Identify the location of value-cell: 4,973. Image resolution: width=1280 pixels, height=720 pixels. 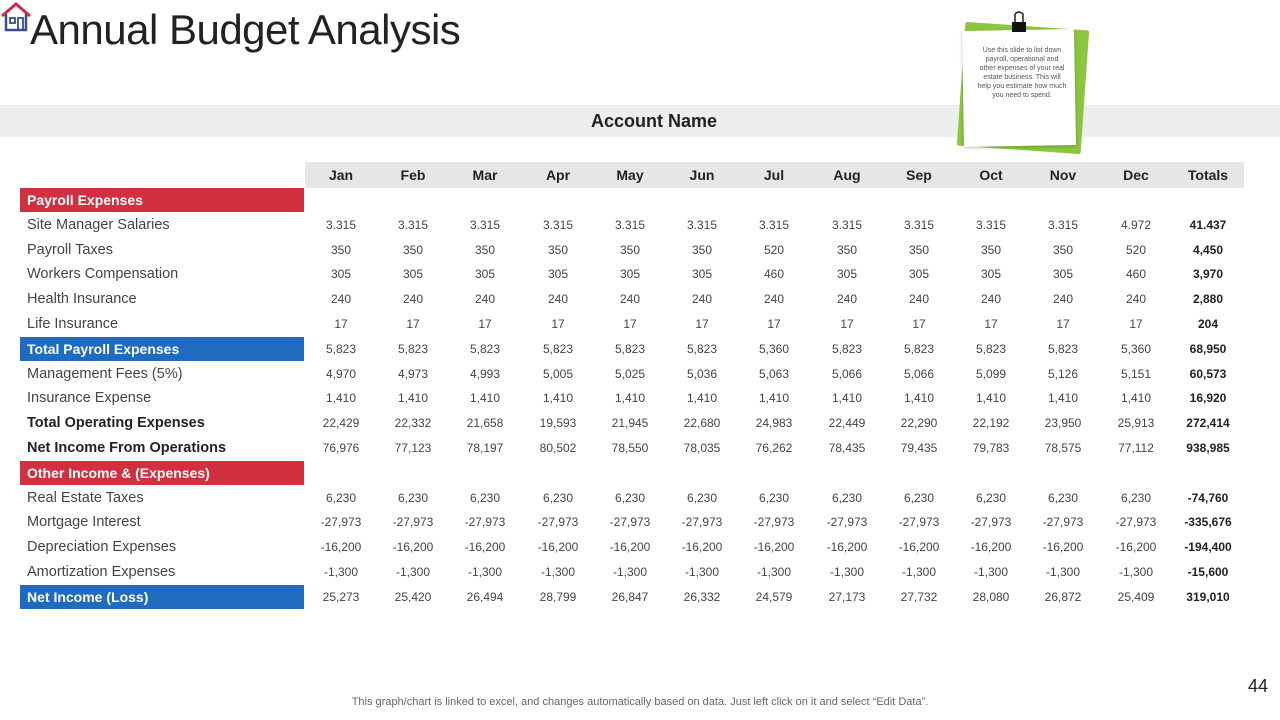
(413, 373).